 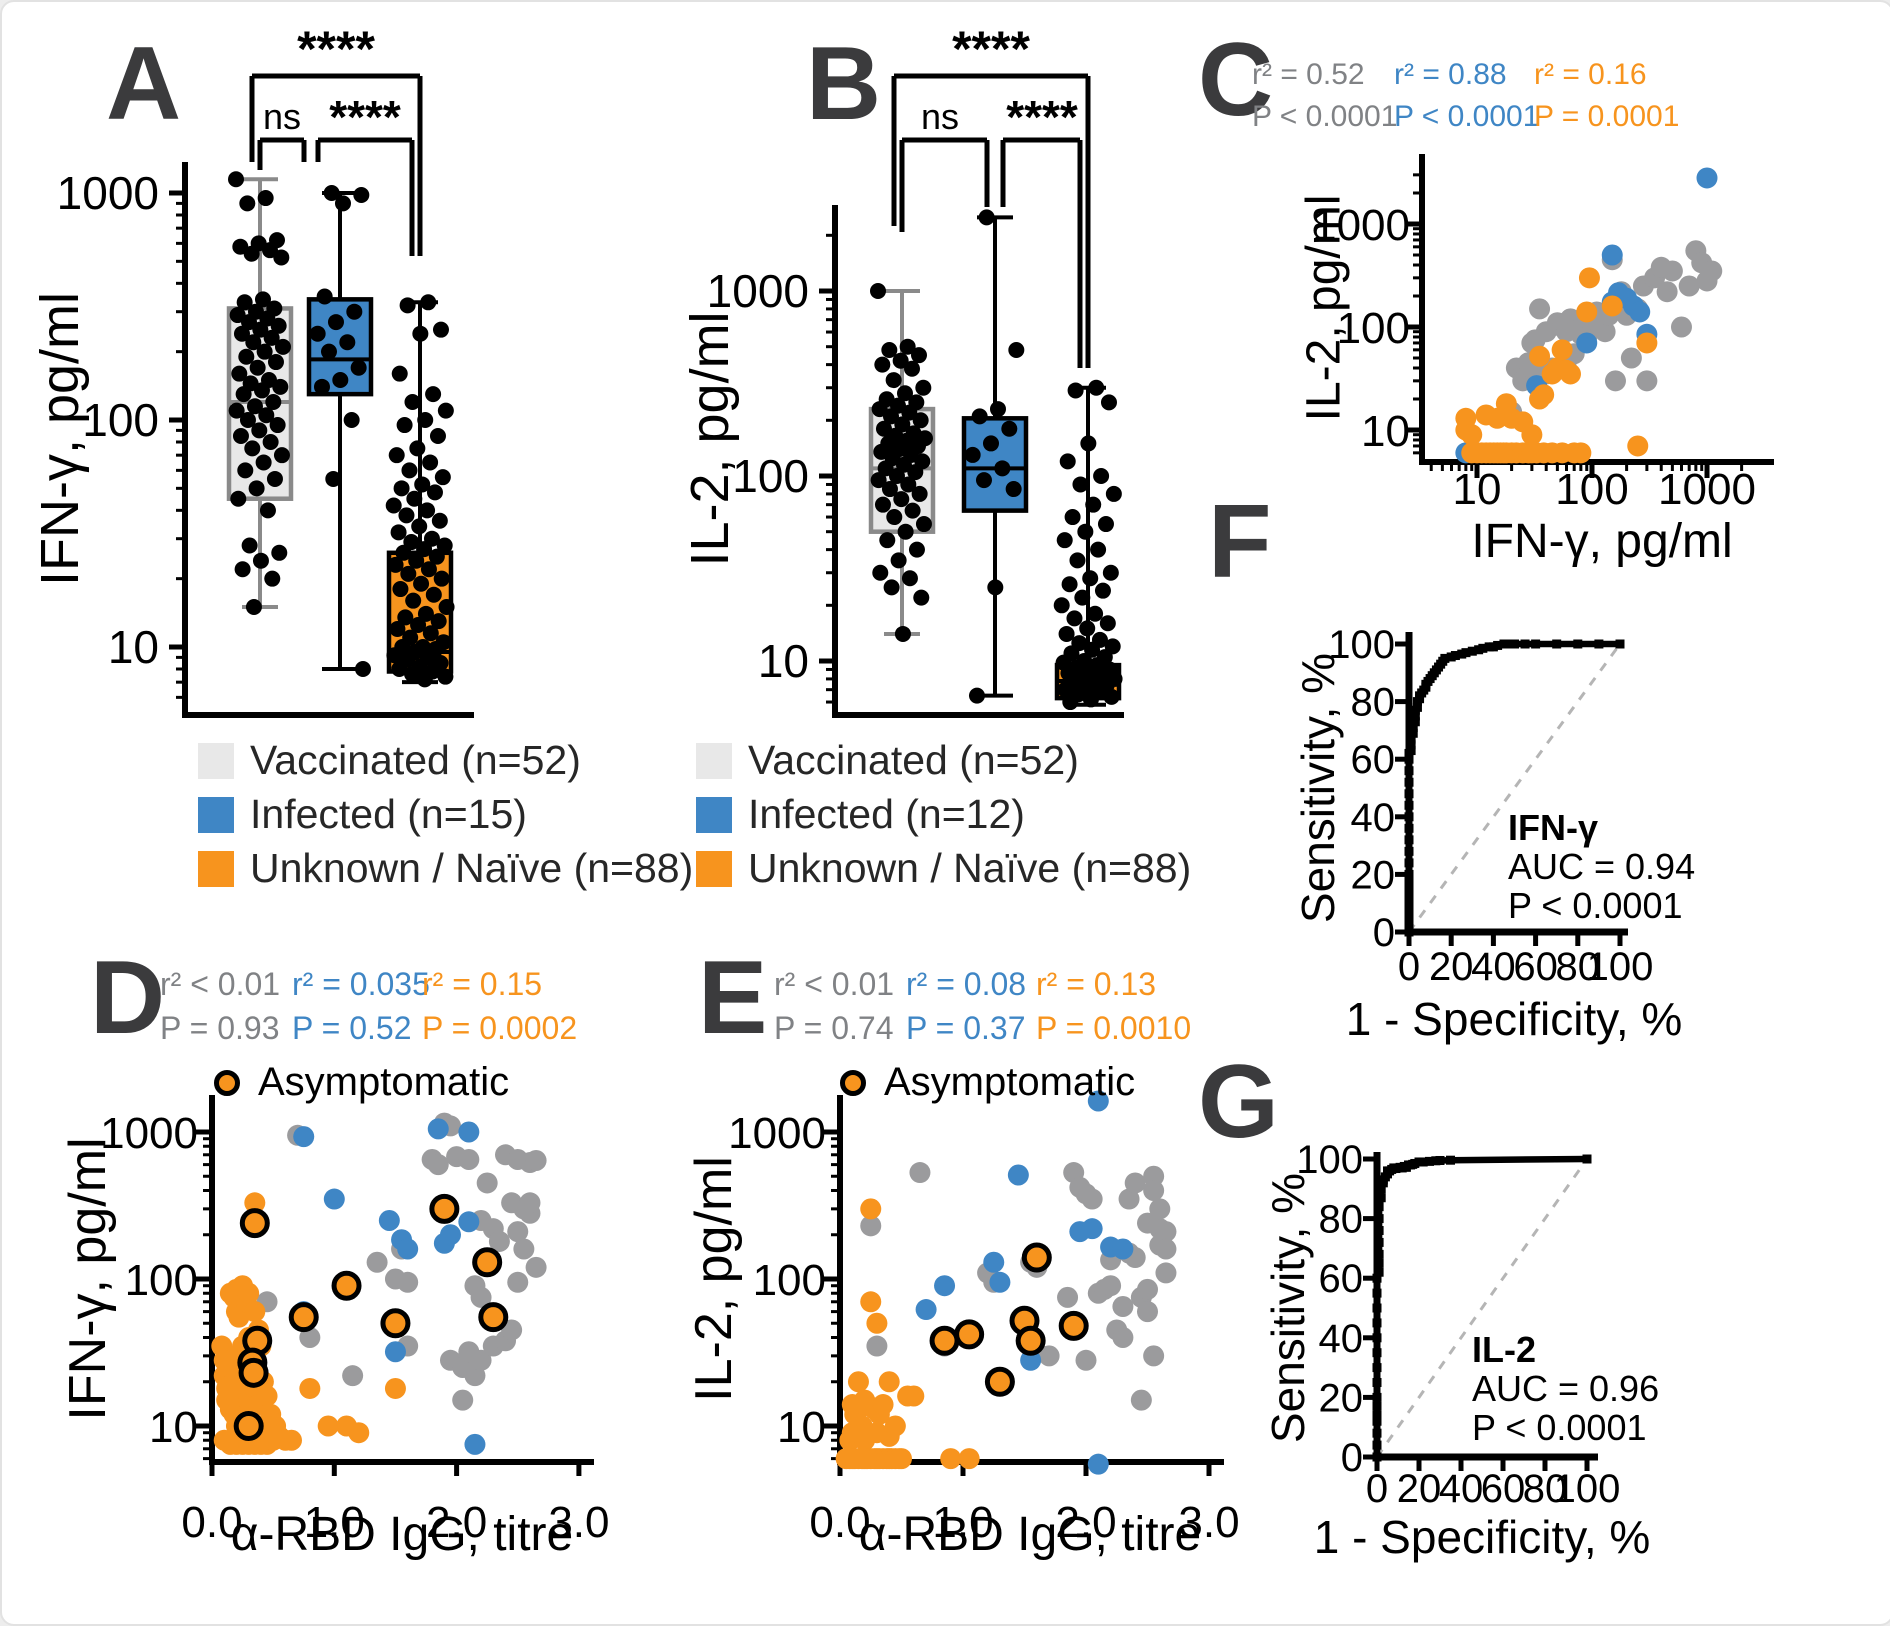 I want to click on p-value: P = 0.0010, so click(x=1114, y=1028).